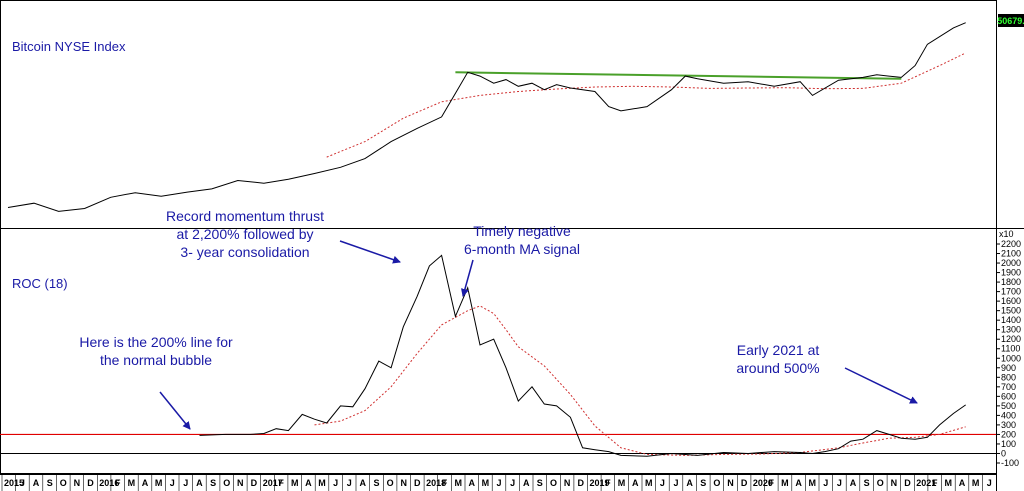  Describe the element at coordinates (926, 483) in the screenshot. I see `x-tick-label: 2021` at that location.